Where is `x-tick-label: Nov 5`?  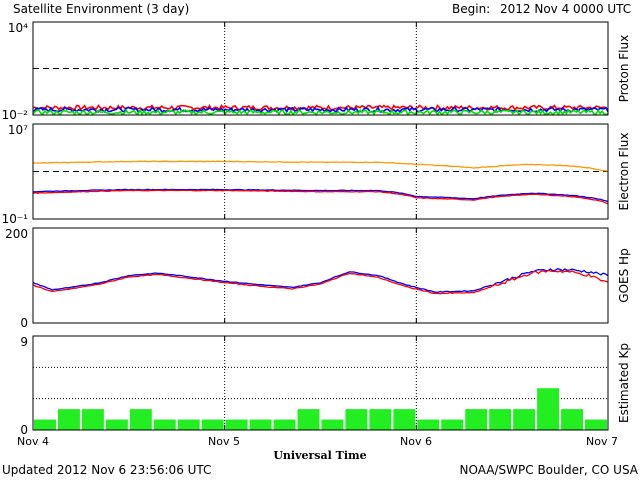 x-tick-label: Nov 5 is located at coordinates (224, 441).